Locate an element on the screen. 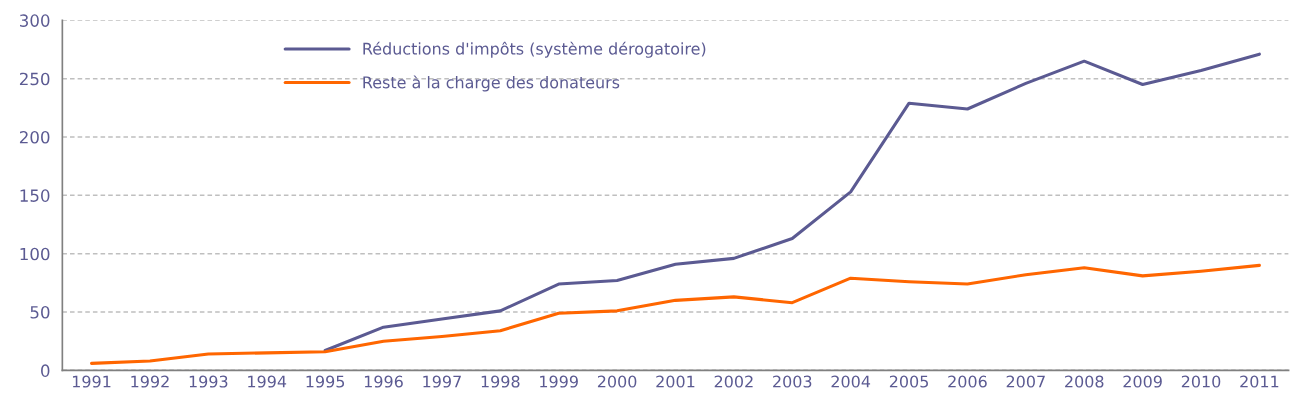  x-tick-label: 1991 is located at coordinates (91, 381).